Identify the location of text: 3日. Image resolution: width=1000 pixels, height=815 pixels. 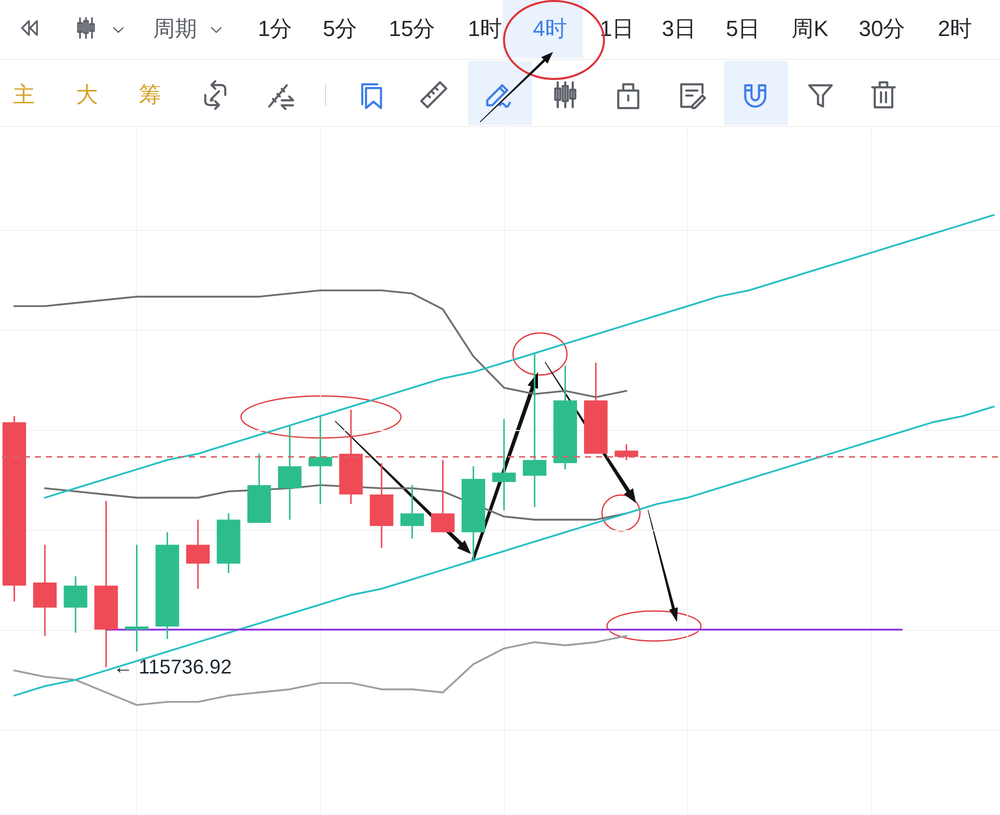
(679, 28).